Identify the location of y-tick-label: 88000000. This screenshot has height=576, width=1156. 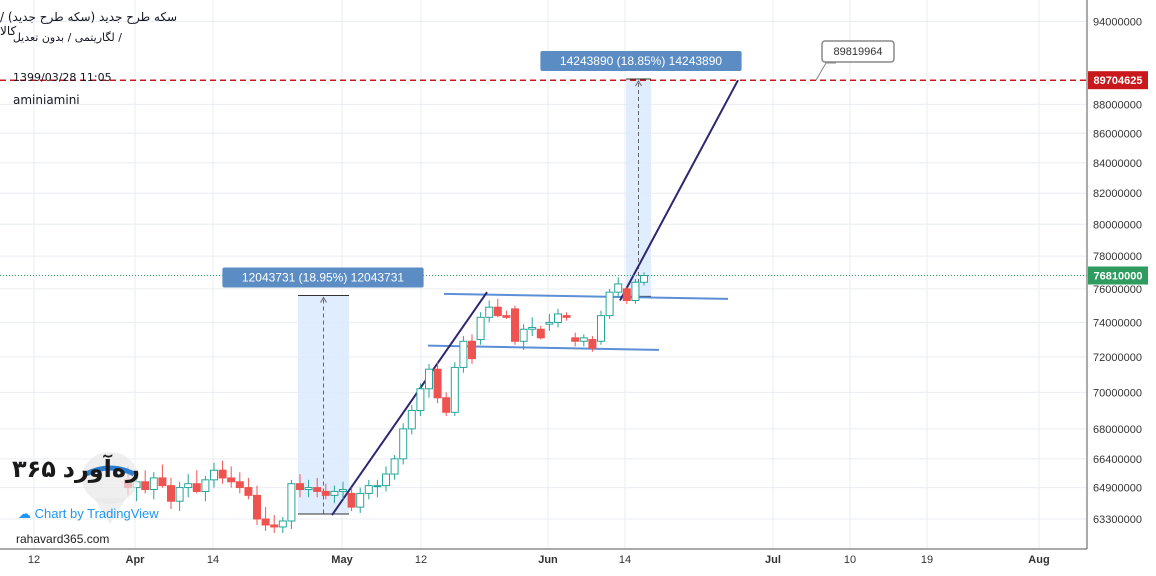
(1117, 105).